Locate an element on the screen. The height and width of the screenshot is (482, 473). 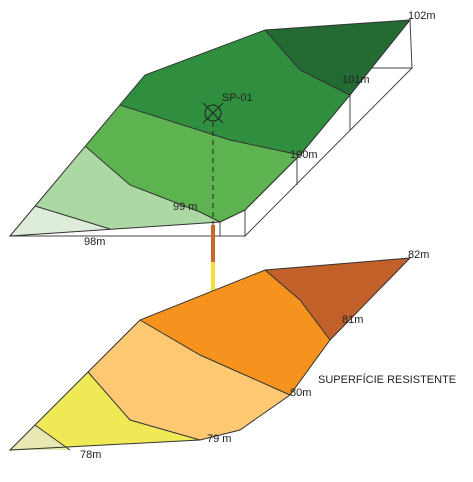
contour-label: 81m is located at coordinates (352, 320).